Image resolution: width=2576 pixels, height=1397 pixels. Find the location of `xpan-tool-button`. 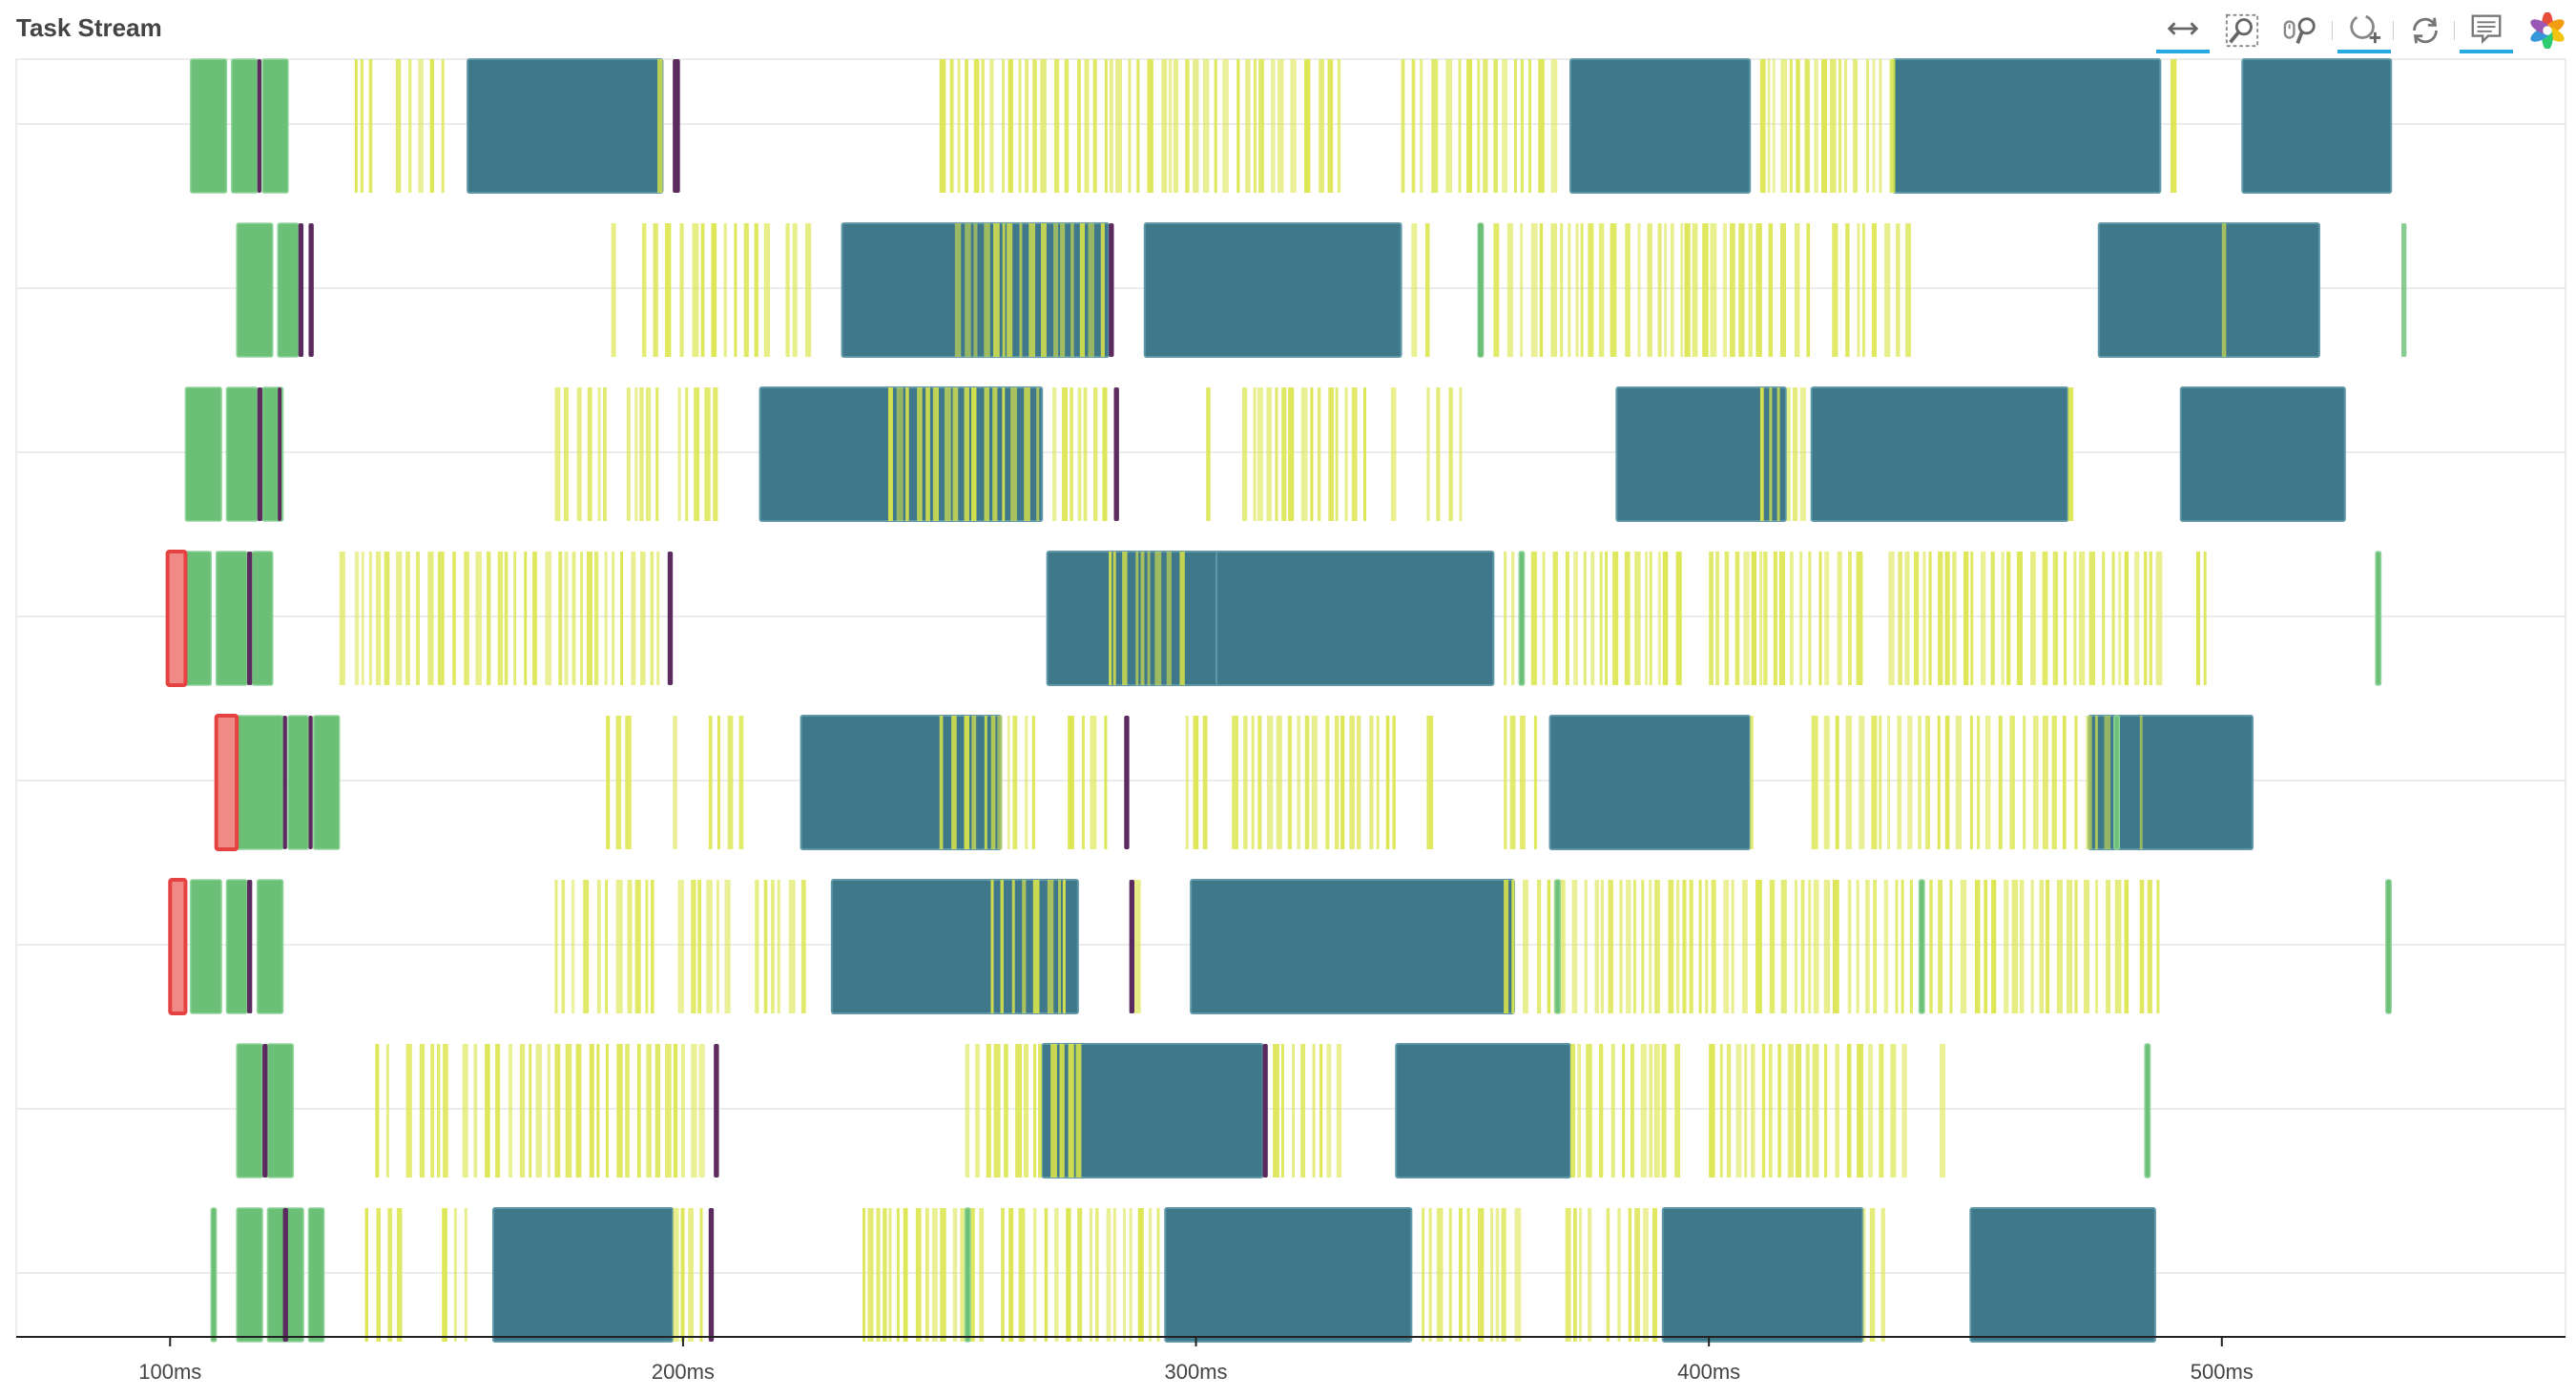

xpan-tool-button is located at coordinates (2183, 30).